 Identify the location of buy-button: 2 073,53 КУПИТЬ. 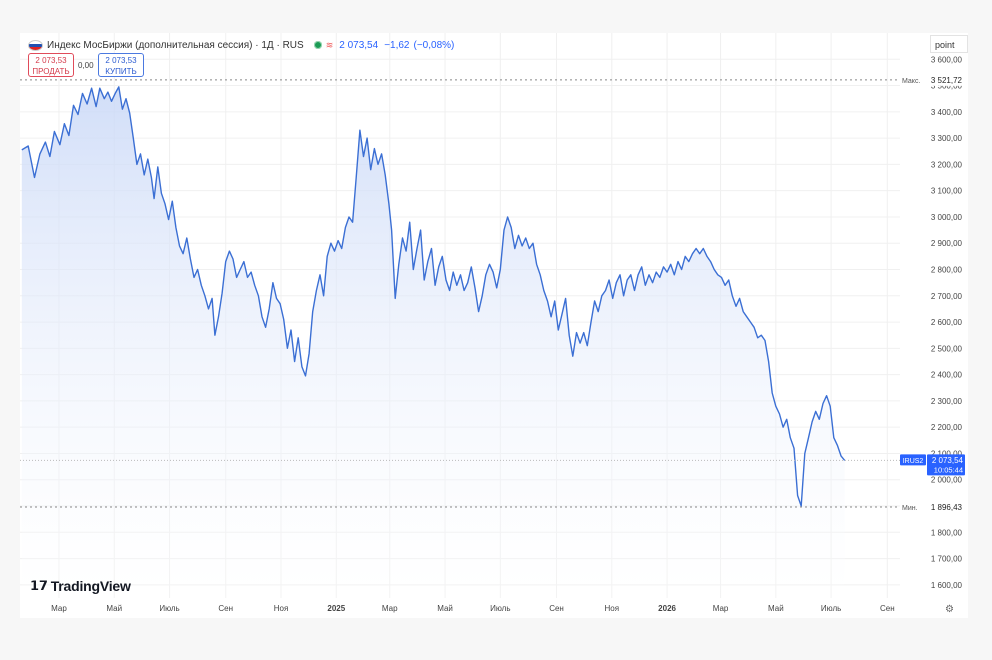
(121, 65).